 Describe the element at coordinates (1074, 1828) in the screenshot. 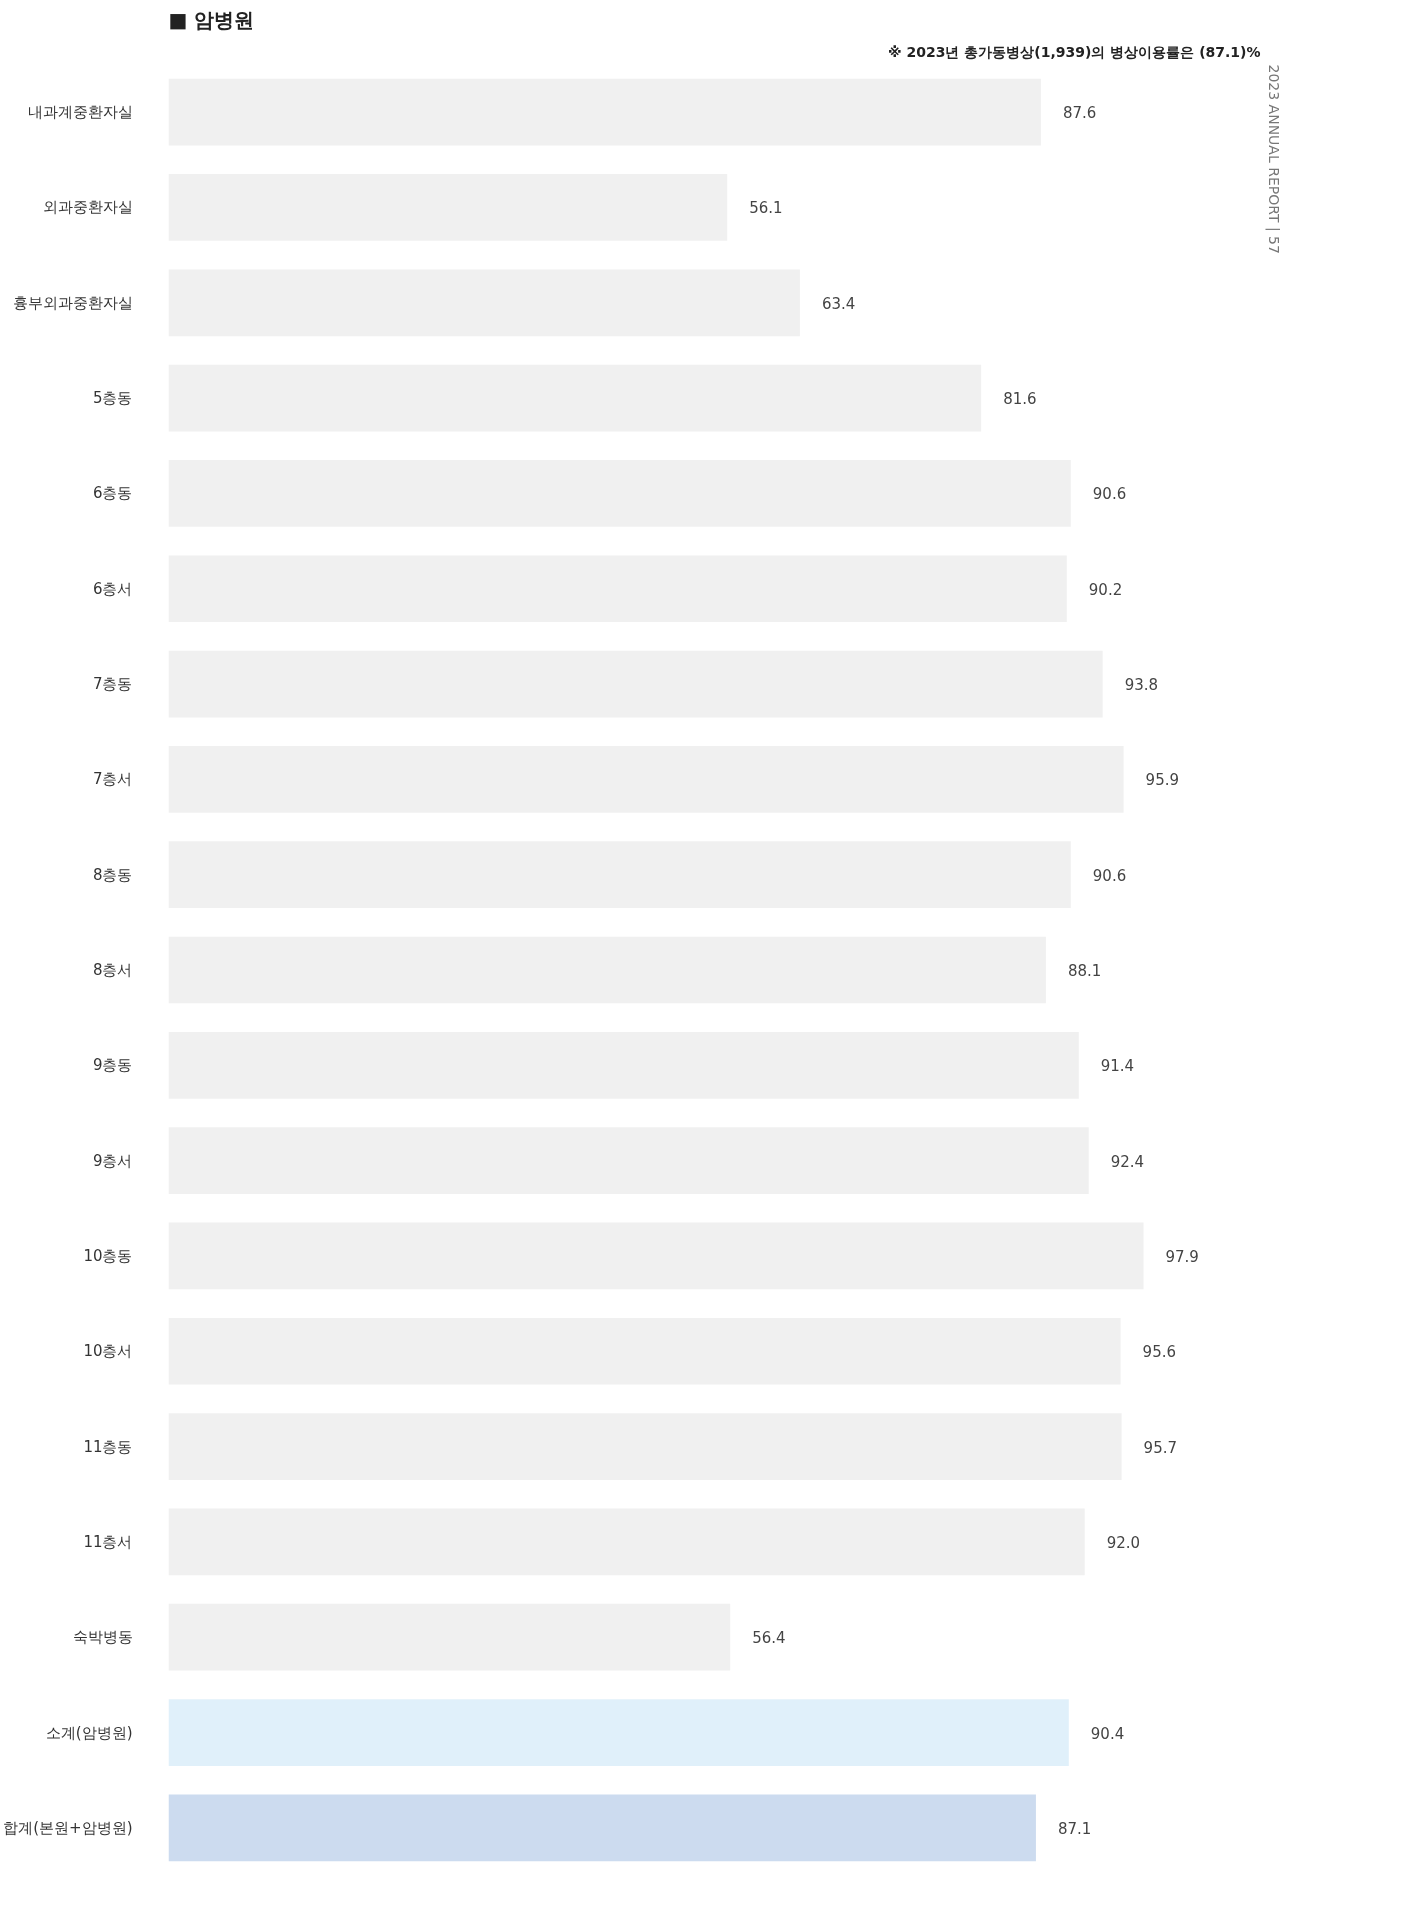

I see `data-label: 87.1` at that location.